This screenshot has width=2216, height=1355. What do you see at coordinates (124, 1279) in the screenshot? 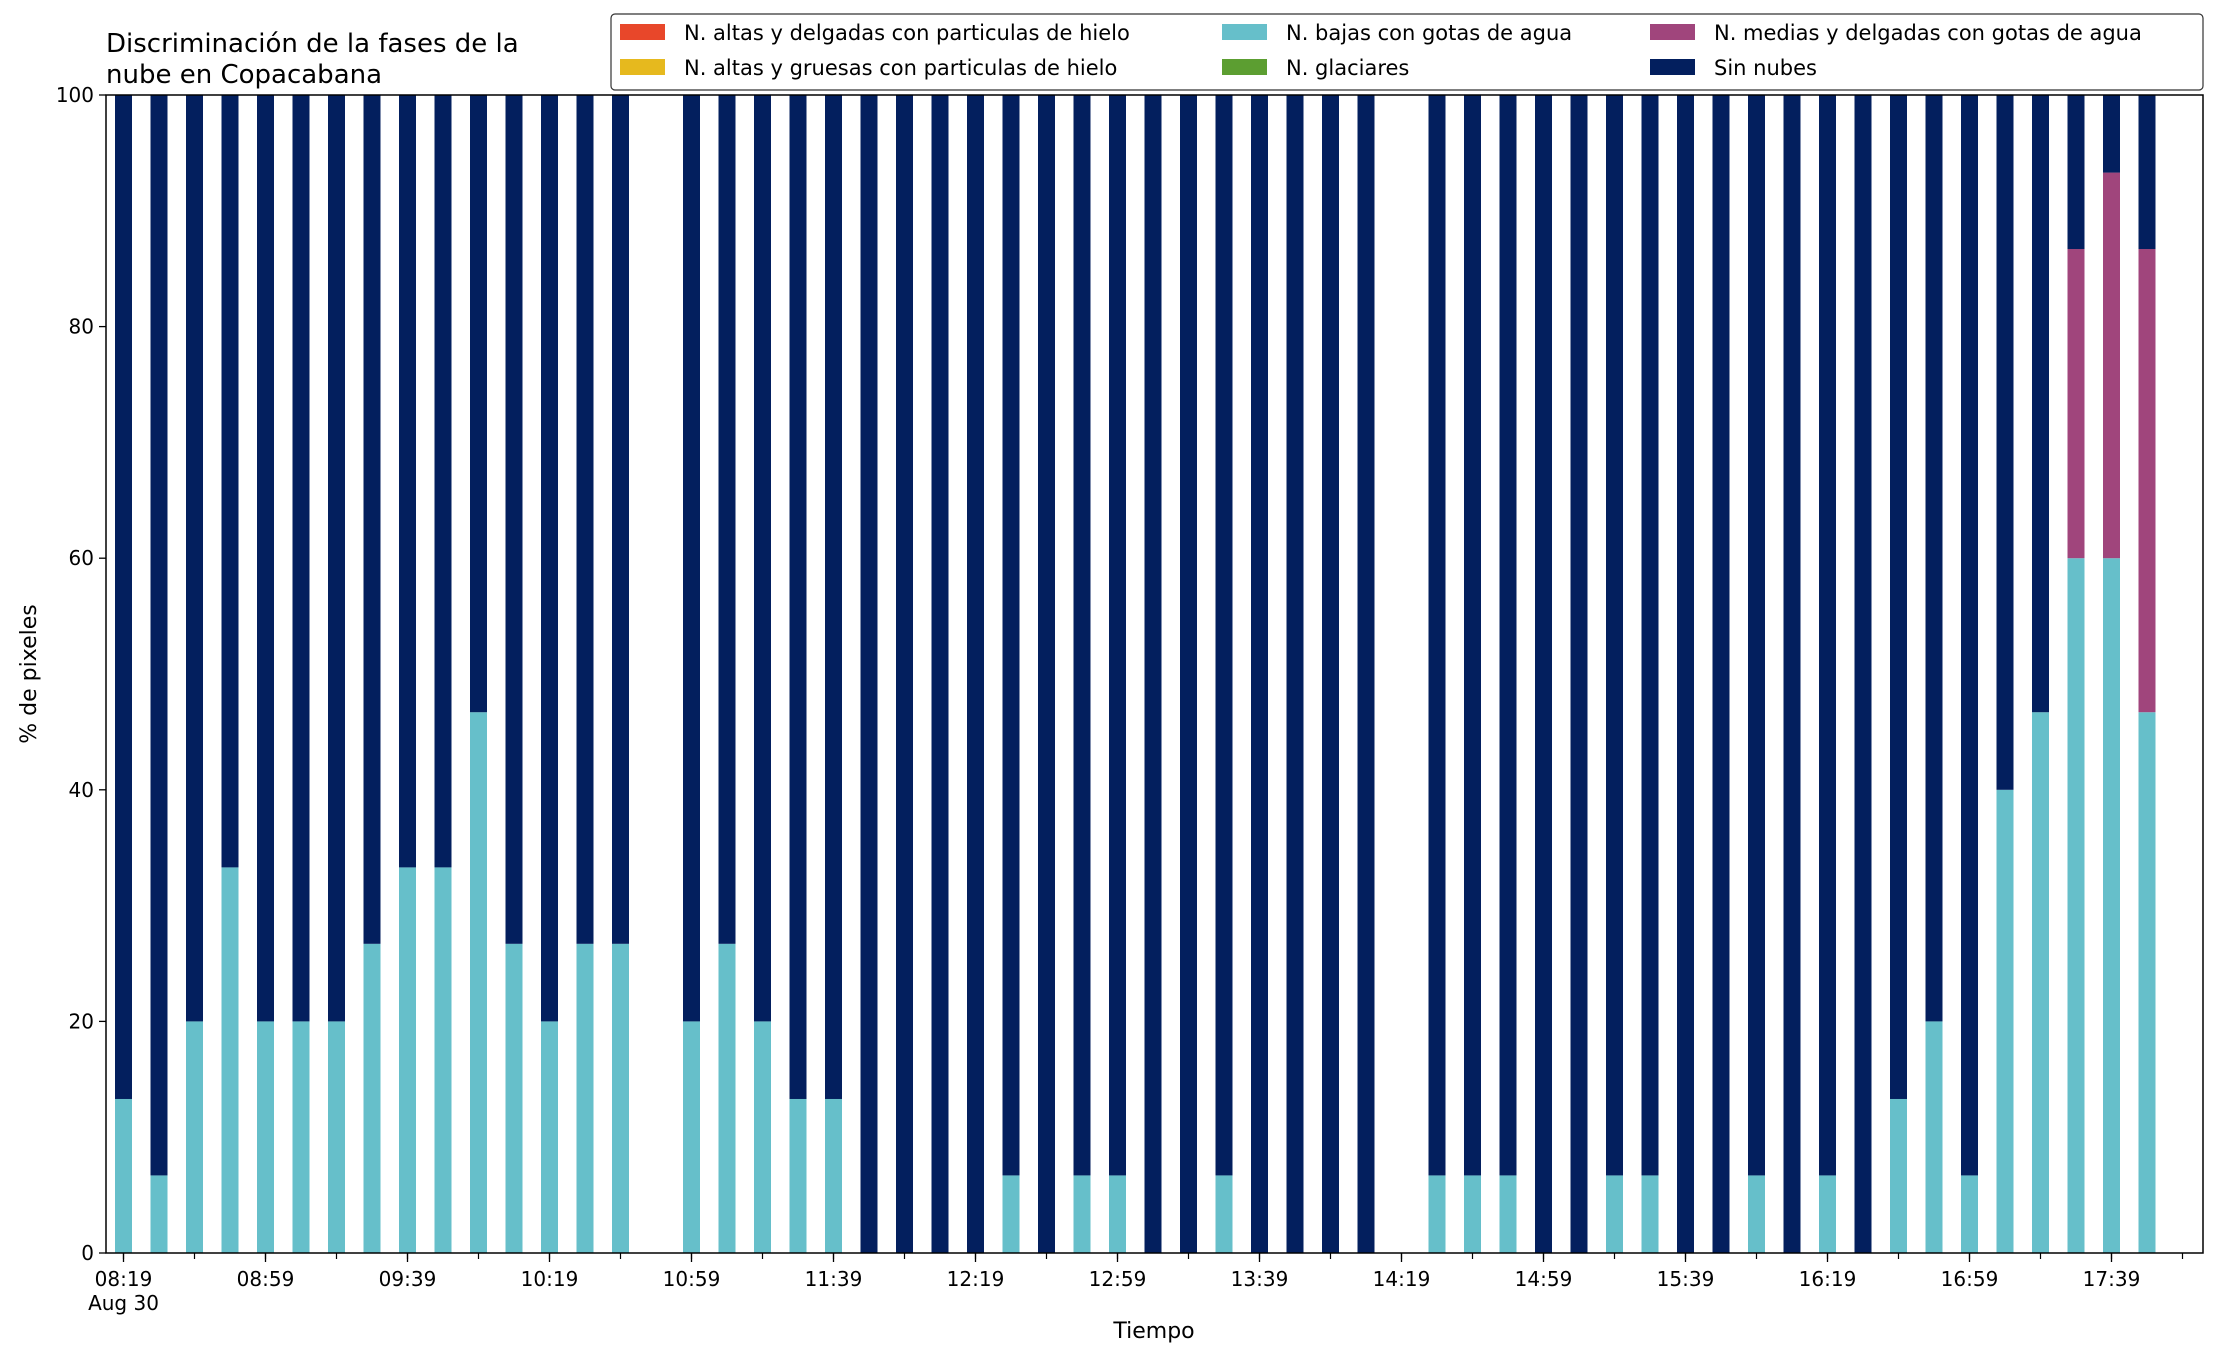
I see `x-tick-label: 08:19` at bounding box center [124, 1279].